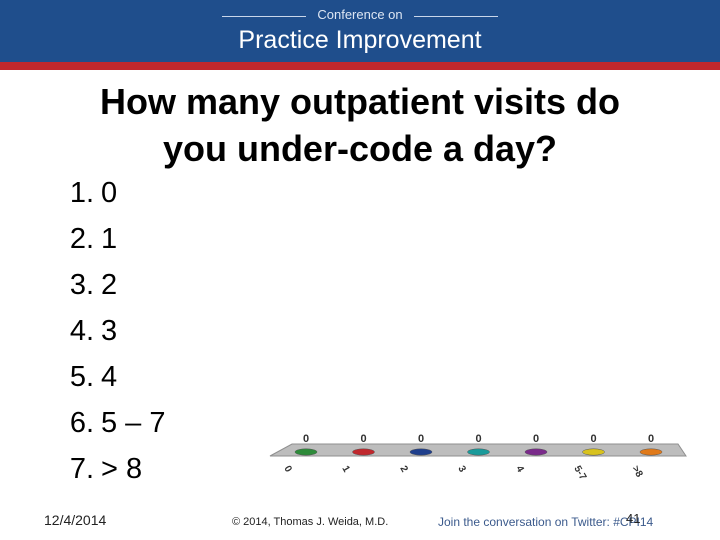  I want to click on answer-option: 6. 5 – 7, so click(107, 423).